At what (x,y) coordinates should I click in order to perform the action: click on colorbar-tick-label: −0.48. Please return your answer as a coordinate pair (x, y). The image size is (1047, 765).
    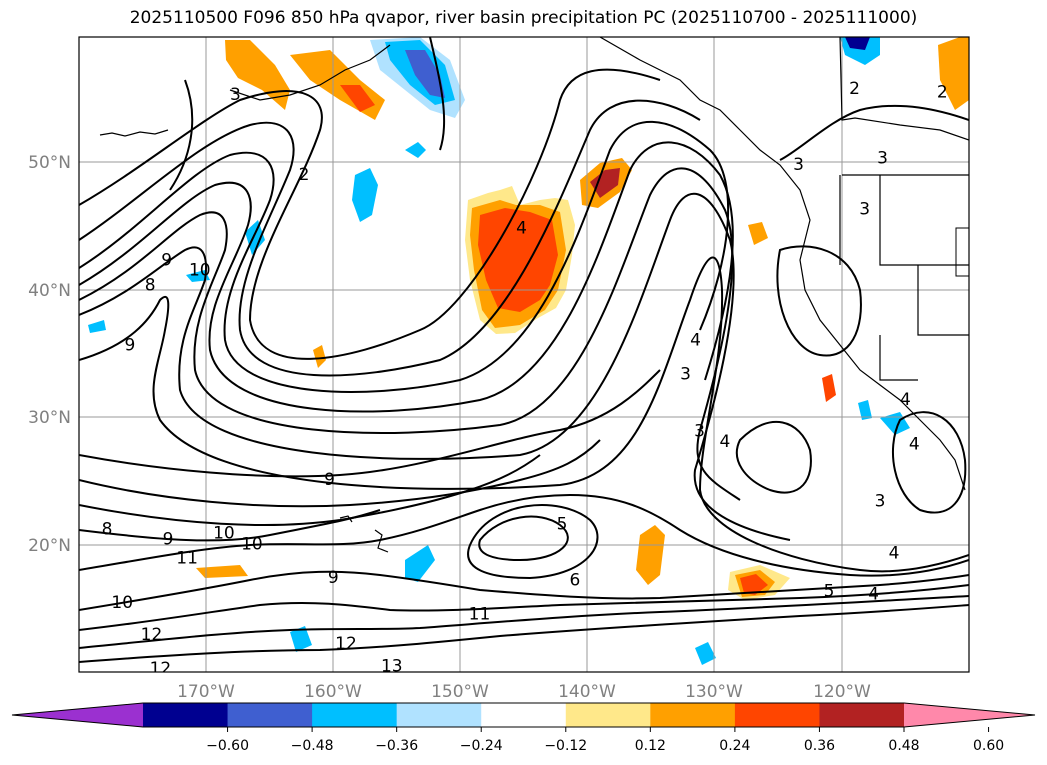
    Looking at the image, I should click on (312, 746).